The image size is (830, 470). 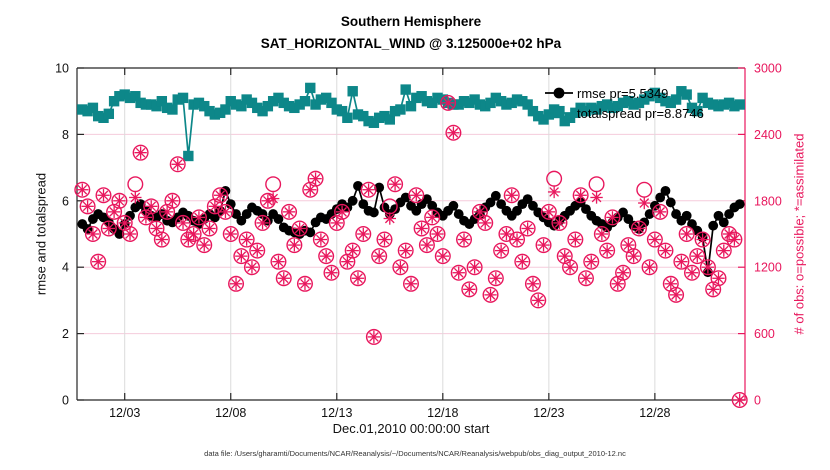 I want to click on svg-text: 1200, so click(x=768, y=268).